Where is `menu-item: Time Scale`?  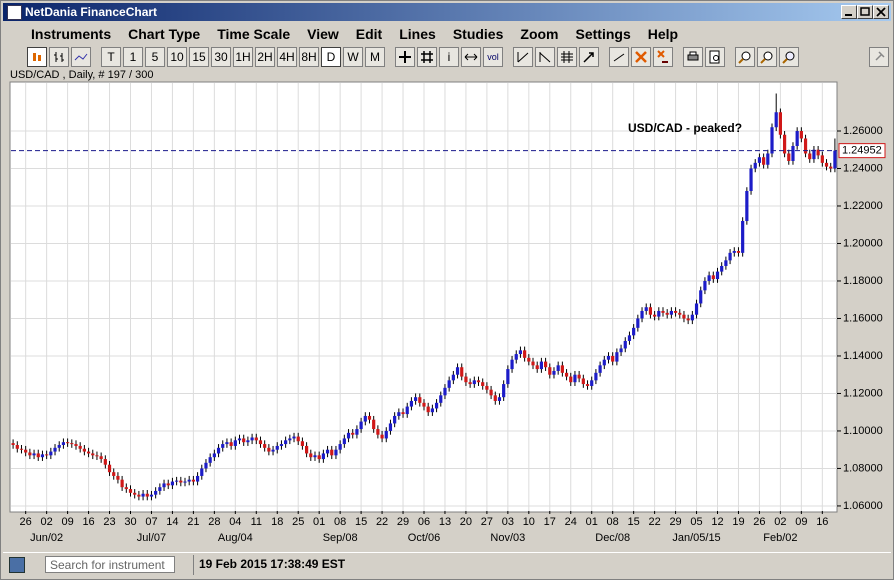 menu-item: Time Scale is located at coordinates (254, 34).